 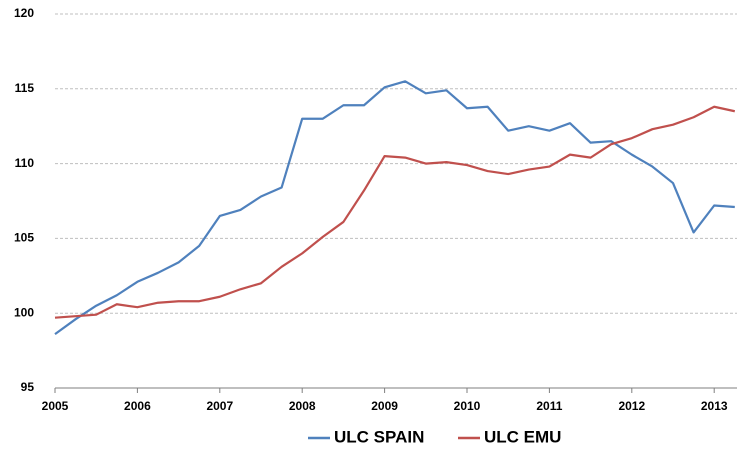 What do you see at coordinates (467, 406) in the screenshot?
I see `x-tick-label: 2010` at bounding box center [467, 406].